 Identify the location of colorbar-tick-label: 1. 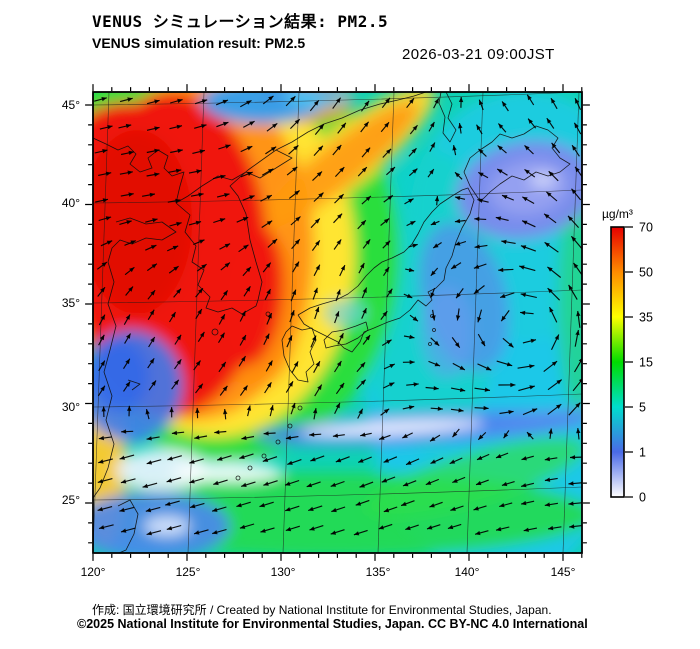
(642, 452).